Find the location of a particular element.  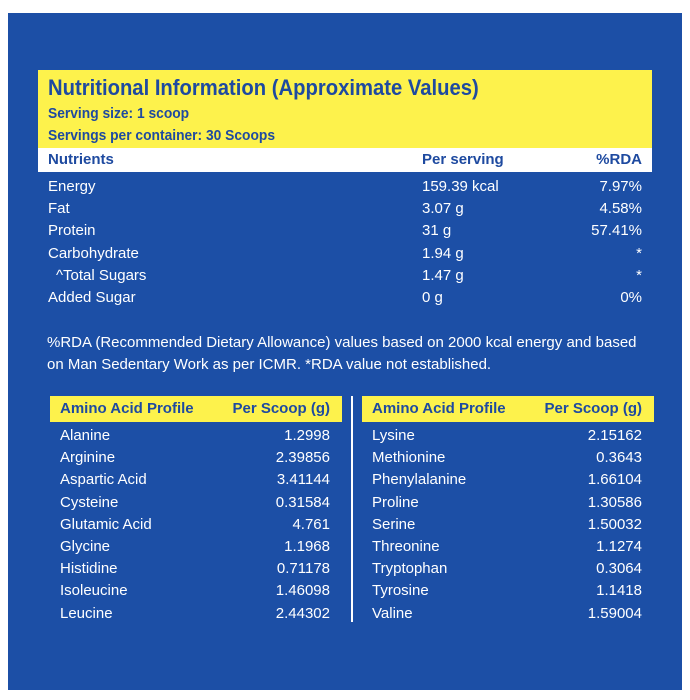

amino-name: Tryptophan is located at coordinates (410, 569).